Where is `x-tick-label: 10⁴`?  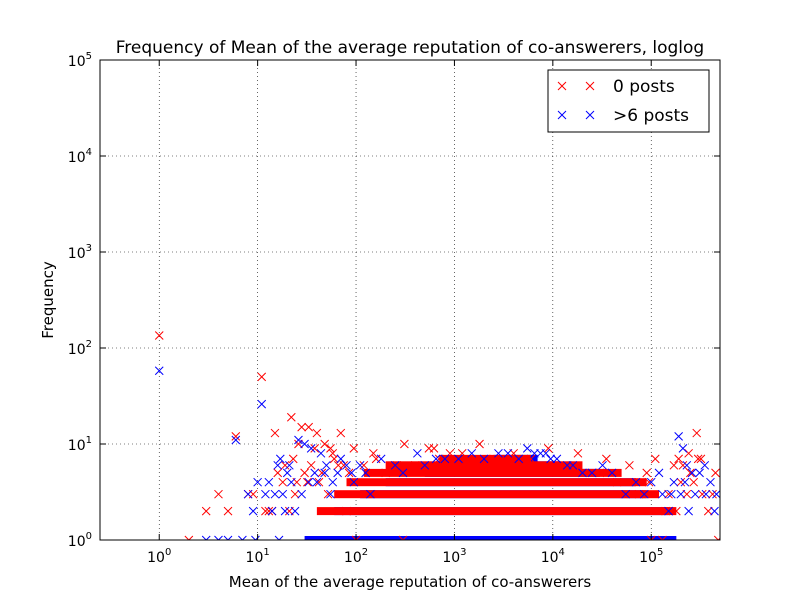 x-tick-label: 10⁴ is located at coordinates (553, 556).